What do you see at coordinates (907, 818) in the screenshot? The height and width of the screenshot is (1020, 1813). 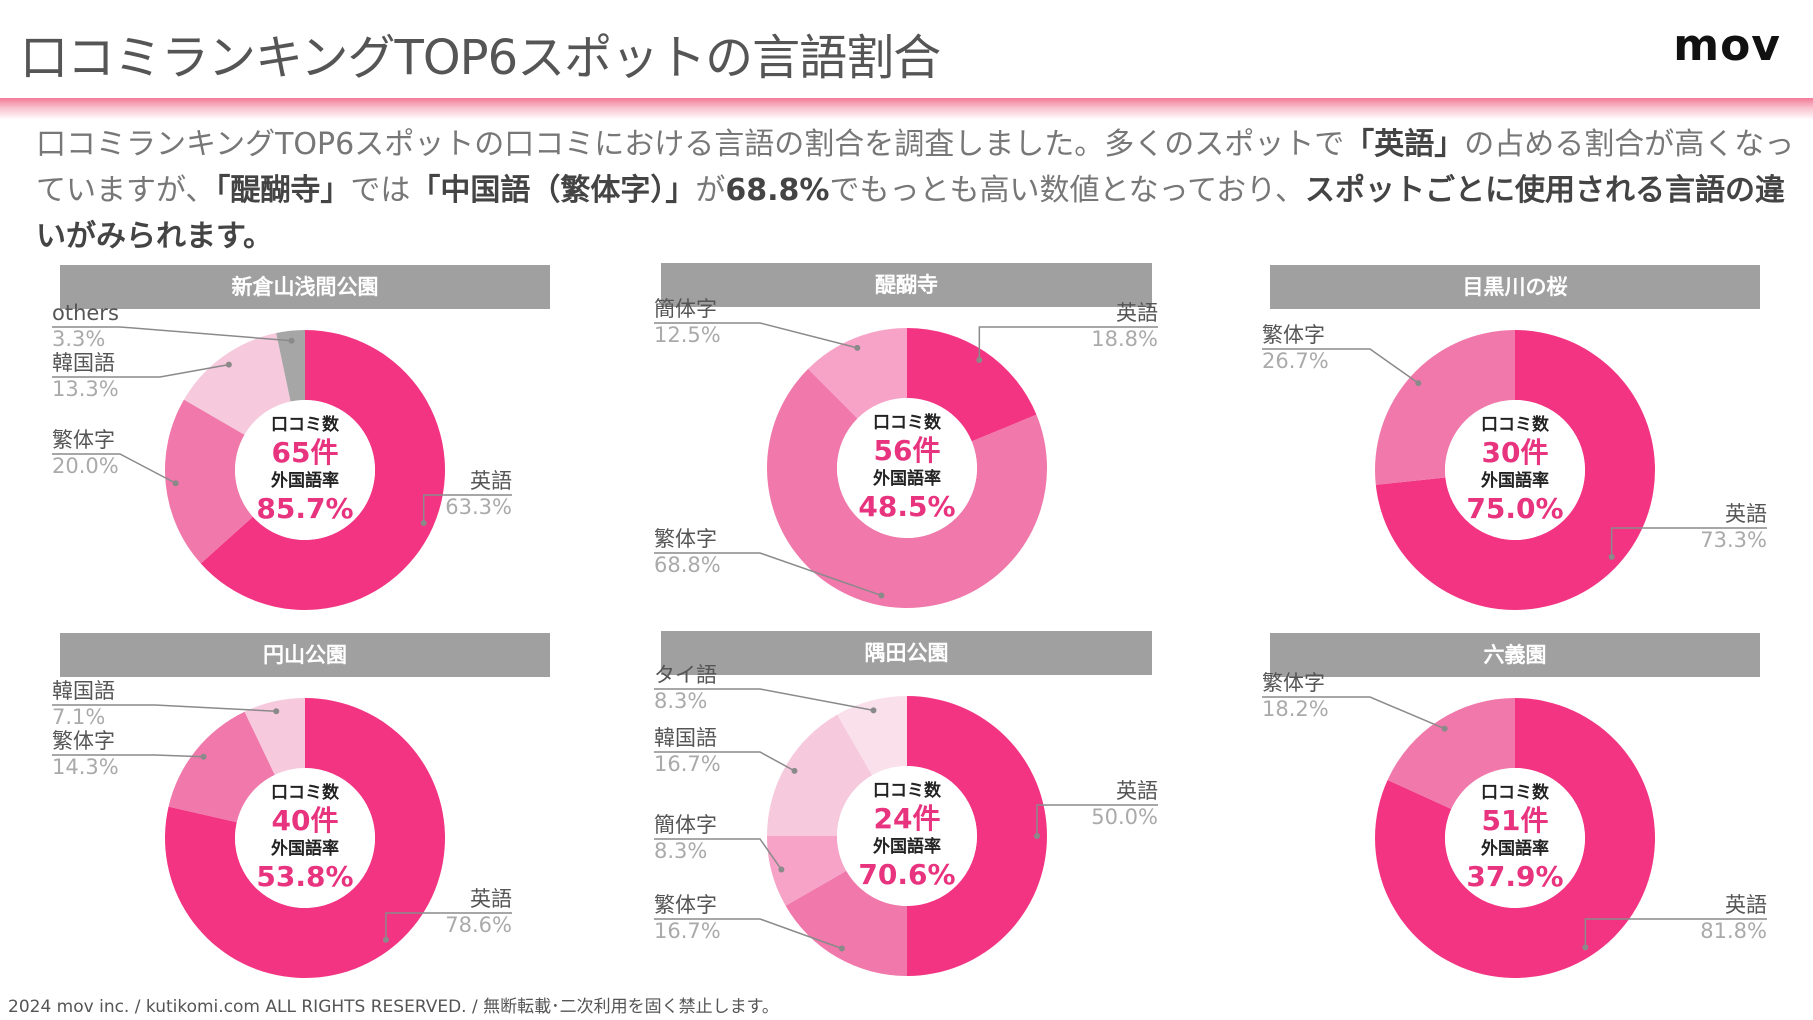 I see `chart-5-count-value: 24件` at bounding box center [907, 818].